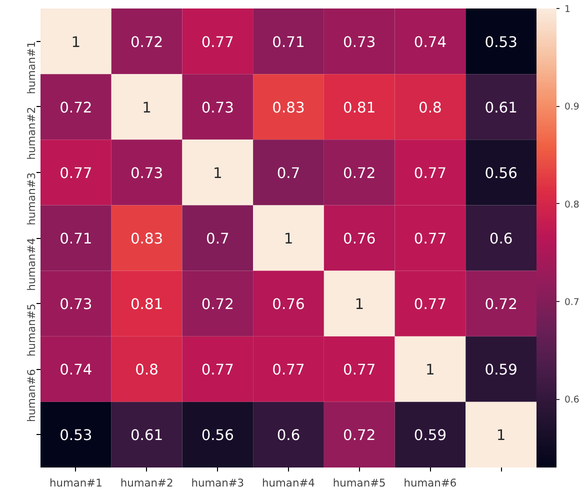  I want to click on y-tick-label: human#3, so click(31, 199).